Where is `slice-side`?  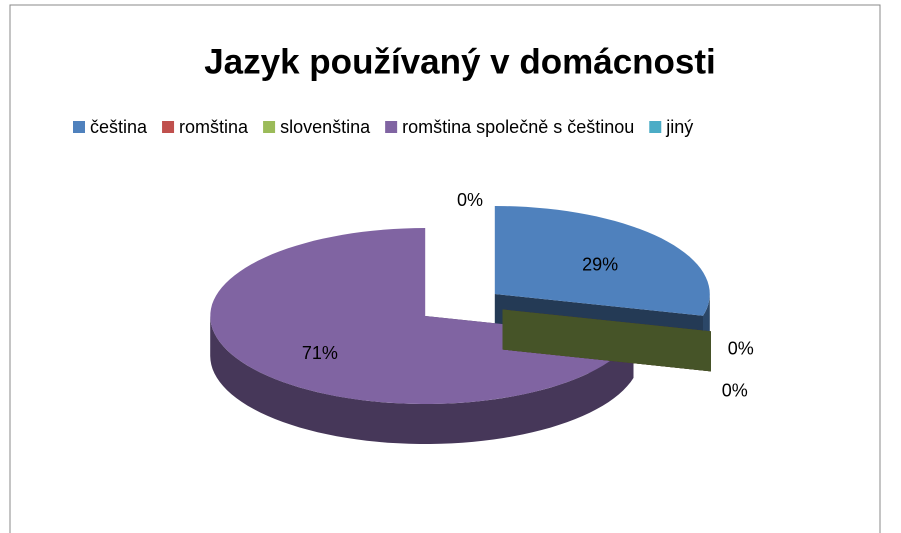
slice-side is located at coordinates (422, 380).